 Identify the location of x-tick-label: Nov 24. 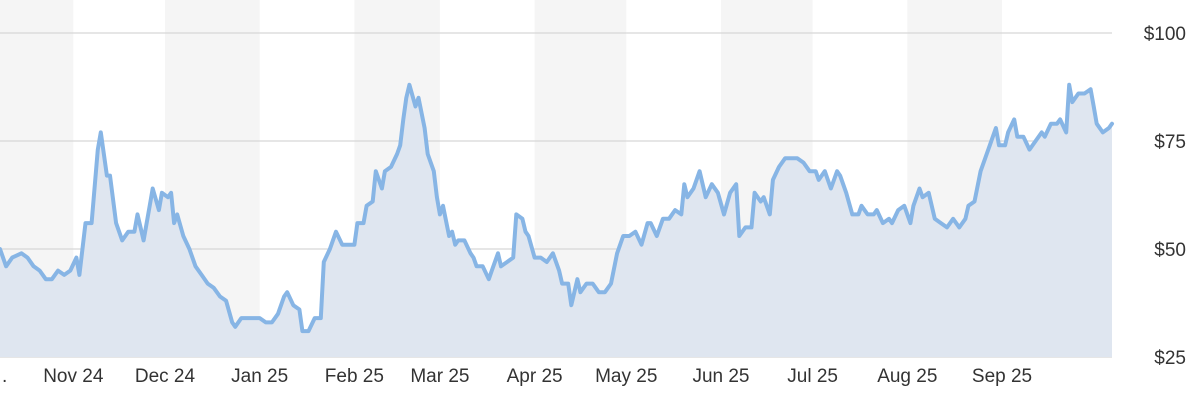
(73, 376).